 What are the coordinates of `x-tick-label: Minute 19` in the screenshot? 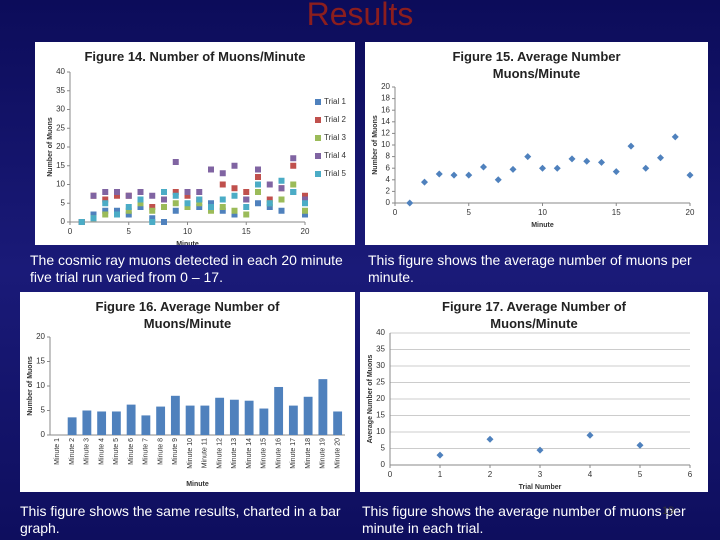 It's located at (323, 453).